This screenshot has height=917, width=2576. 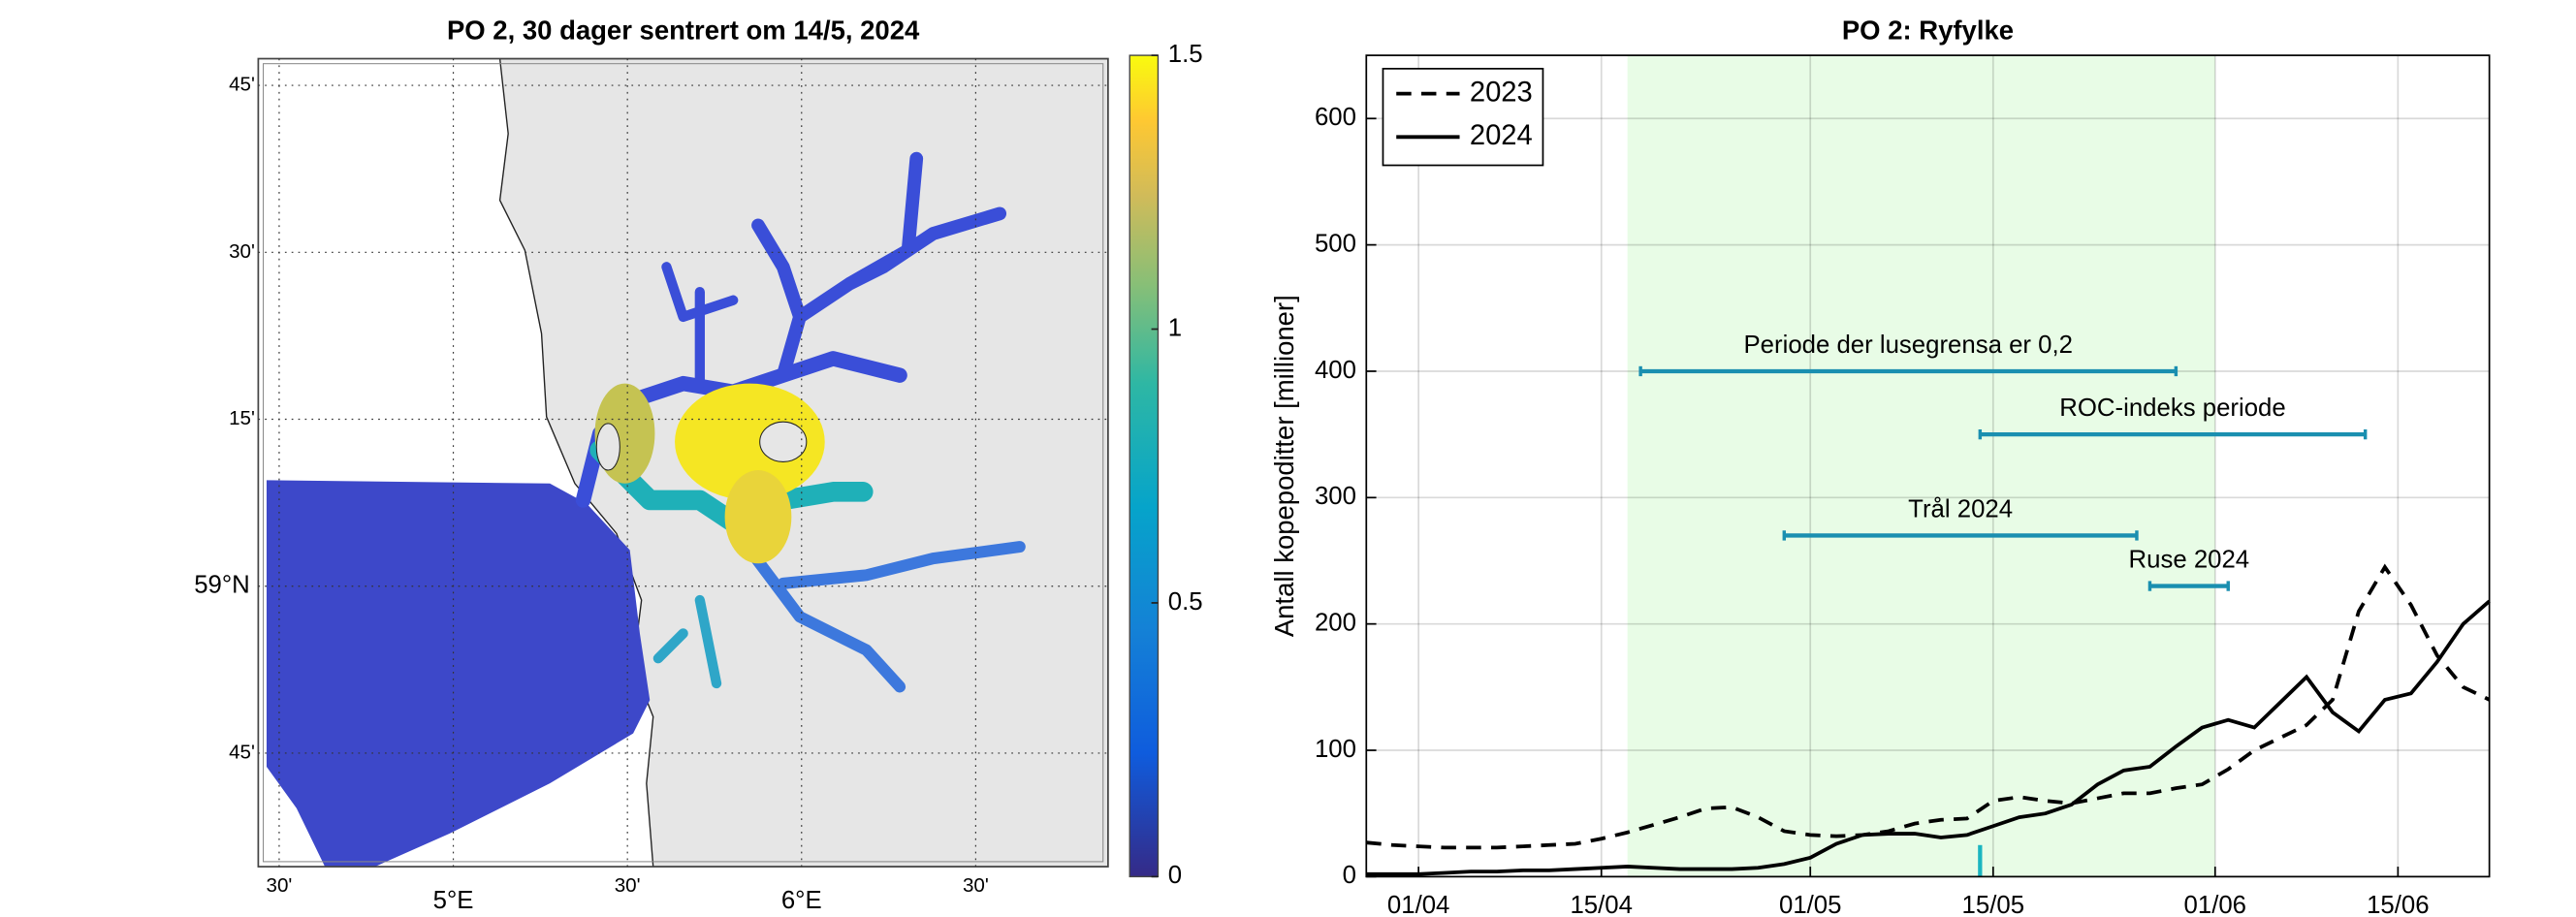 What do you see at coordinates (242, 251) in the screenshot?
I see `y-tick-label: 30'` at bounding box center [242, 251].